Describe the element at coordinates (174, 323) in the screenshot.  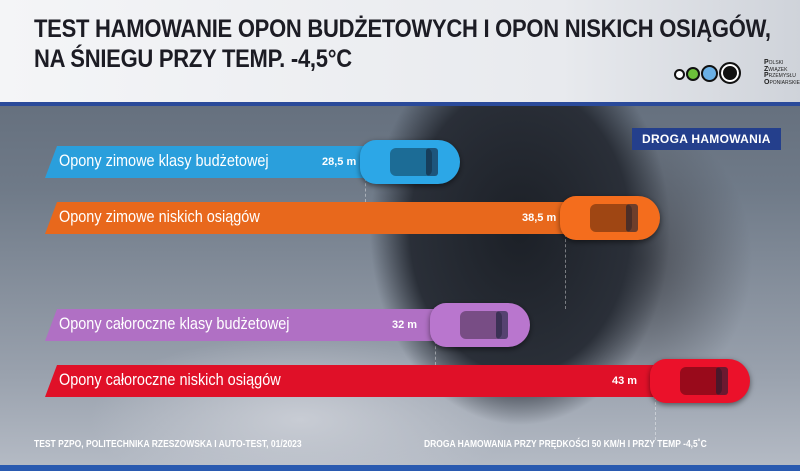
I see `bar-label: Opony całoroczne klasy budżetowej` at that location.